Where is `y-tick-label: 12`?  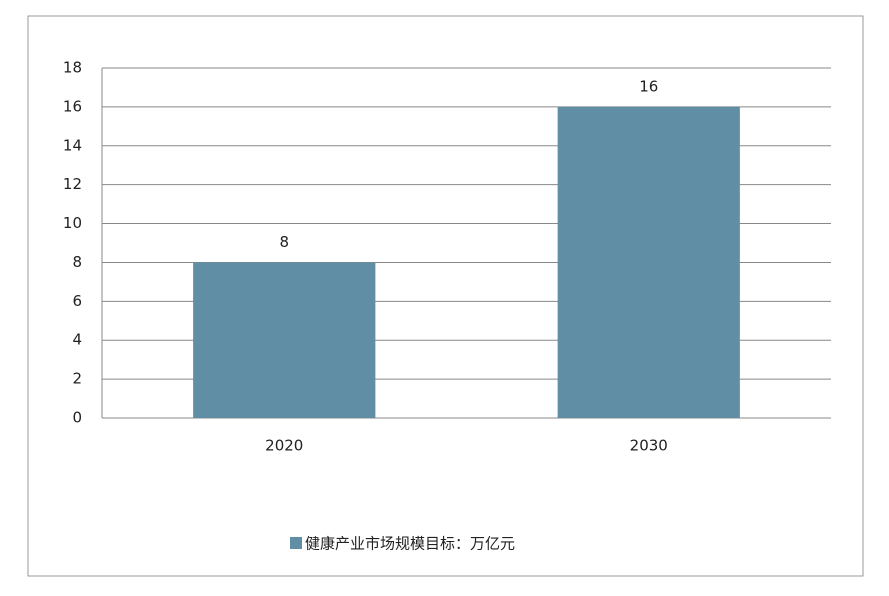 y-tick-label: 12 is located at coordinates (72, 184).